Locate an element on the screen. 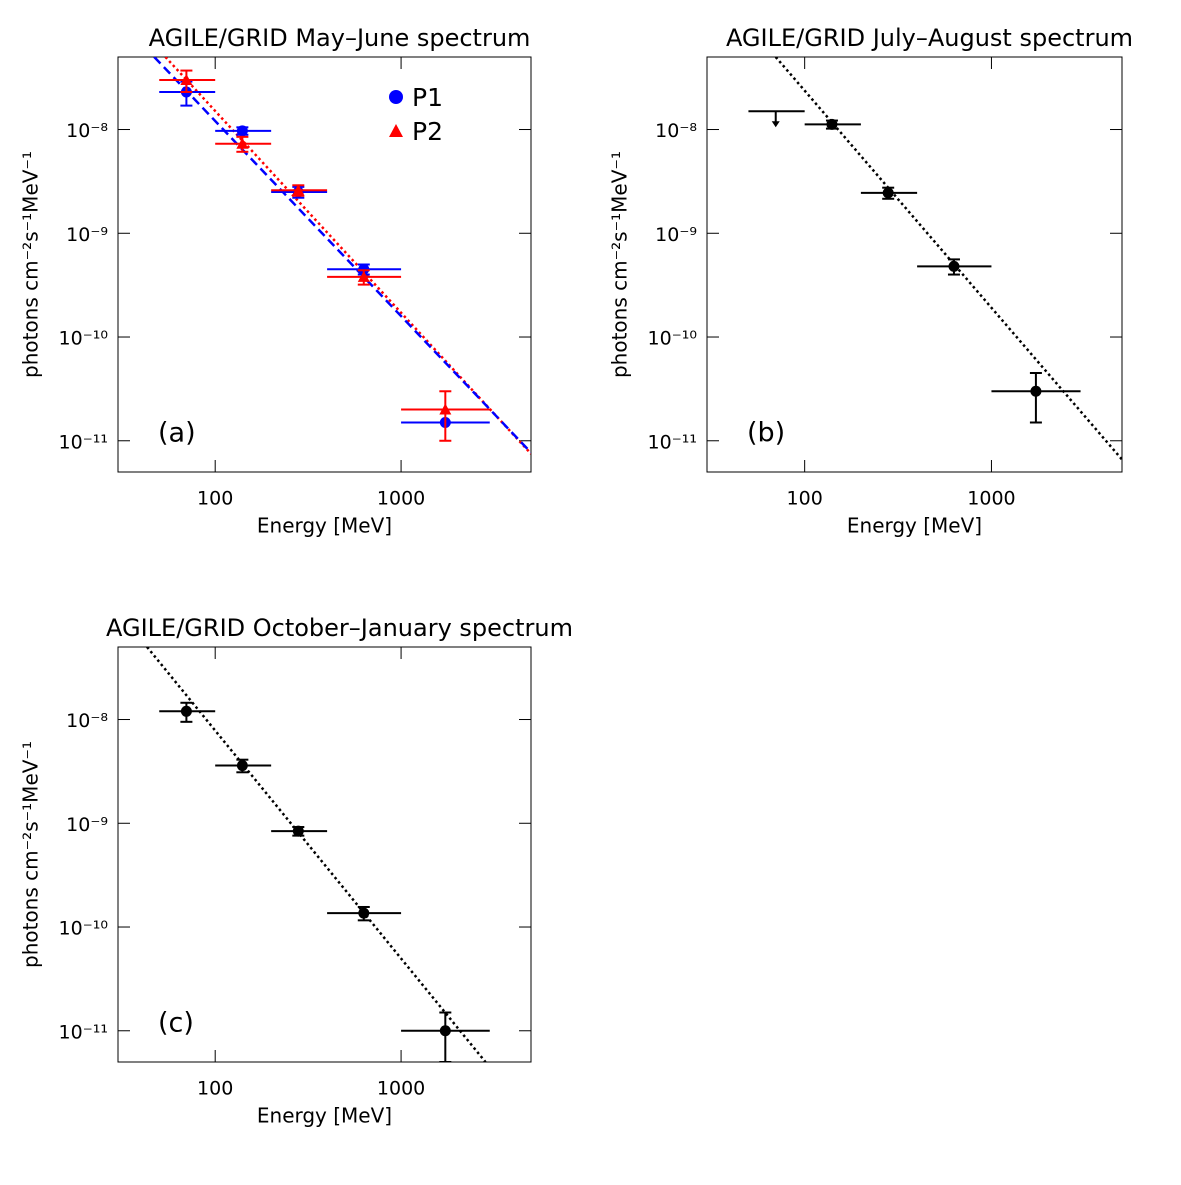 Image resolution: width=1181 pixels, height=1185 pixels. upper-limit-head is located at coordinates (775, 124).